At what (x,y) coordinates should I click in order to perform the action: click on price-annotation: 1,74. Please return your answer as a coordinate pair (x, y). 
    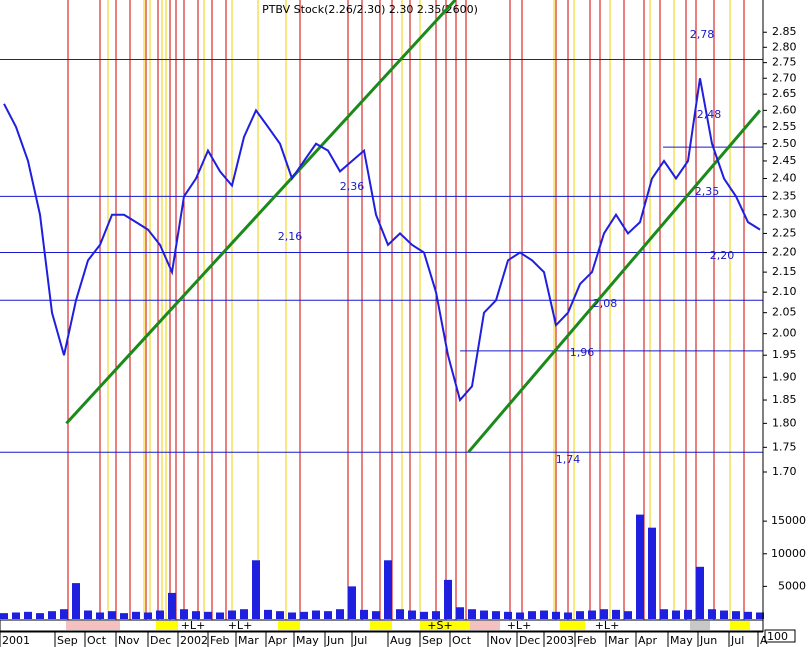
    Looking at the image, I should click on (568, 459).